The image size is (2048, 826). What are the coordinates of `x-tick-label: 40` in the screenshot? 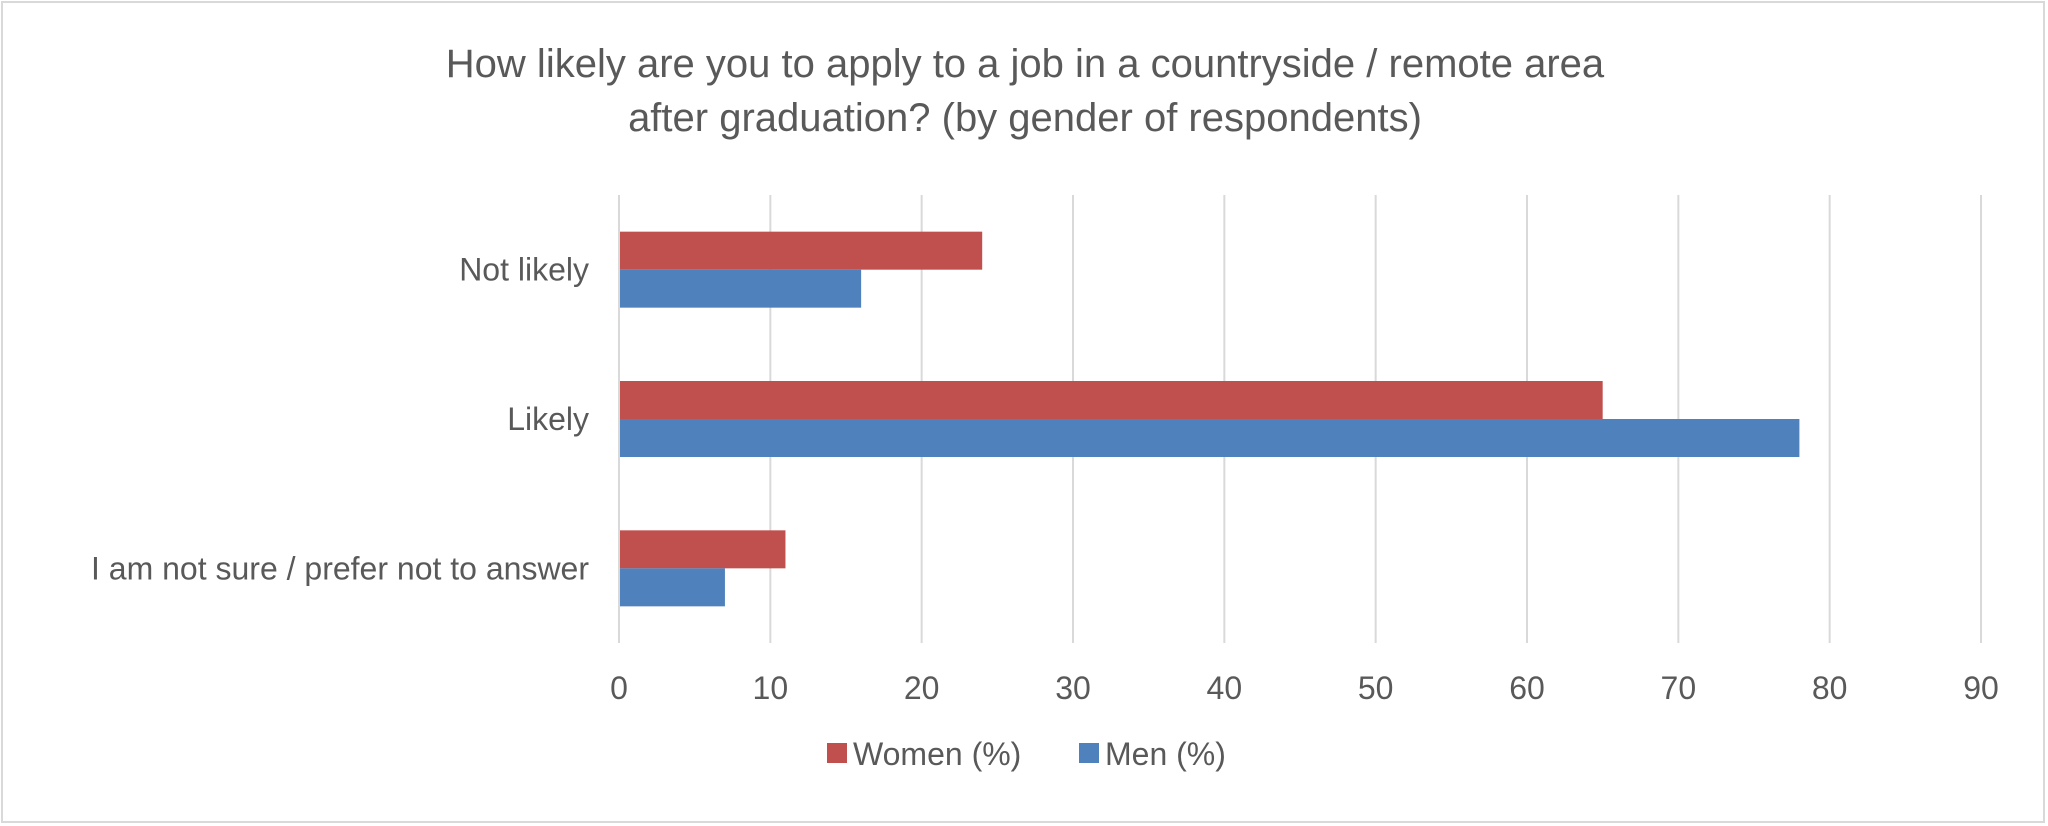 It's located at (1225, 688).